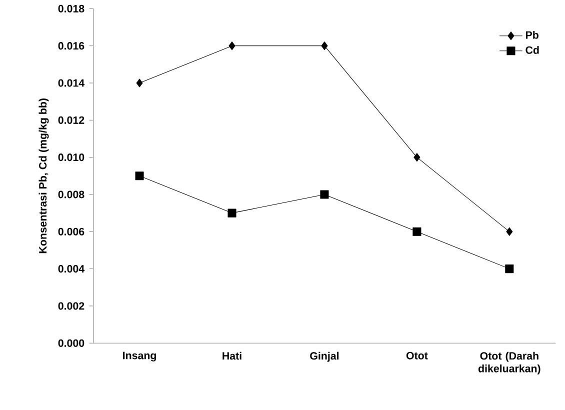 The image size is (565, 410). What do you see at coordinates (71, 46) in the screenshot?
I see `y-tick-label: 0.016` at bounding box center [71, 46].